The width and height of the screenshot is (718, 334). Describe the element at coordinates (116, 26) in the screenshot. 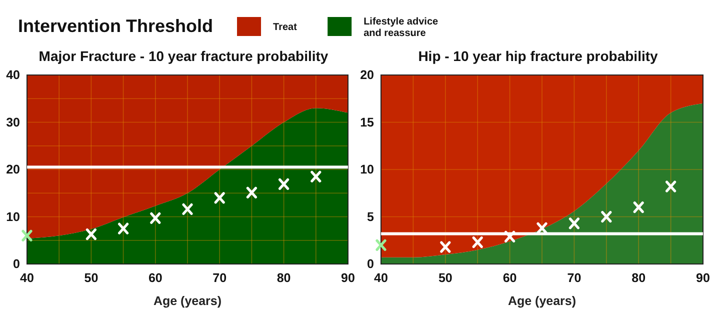

I see `legend-title: Intervention Threshold` at that location.